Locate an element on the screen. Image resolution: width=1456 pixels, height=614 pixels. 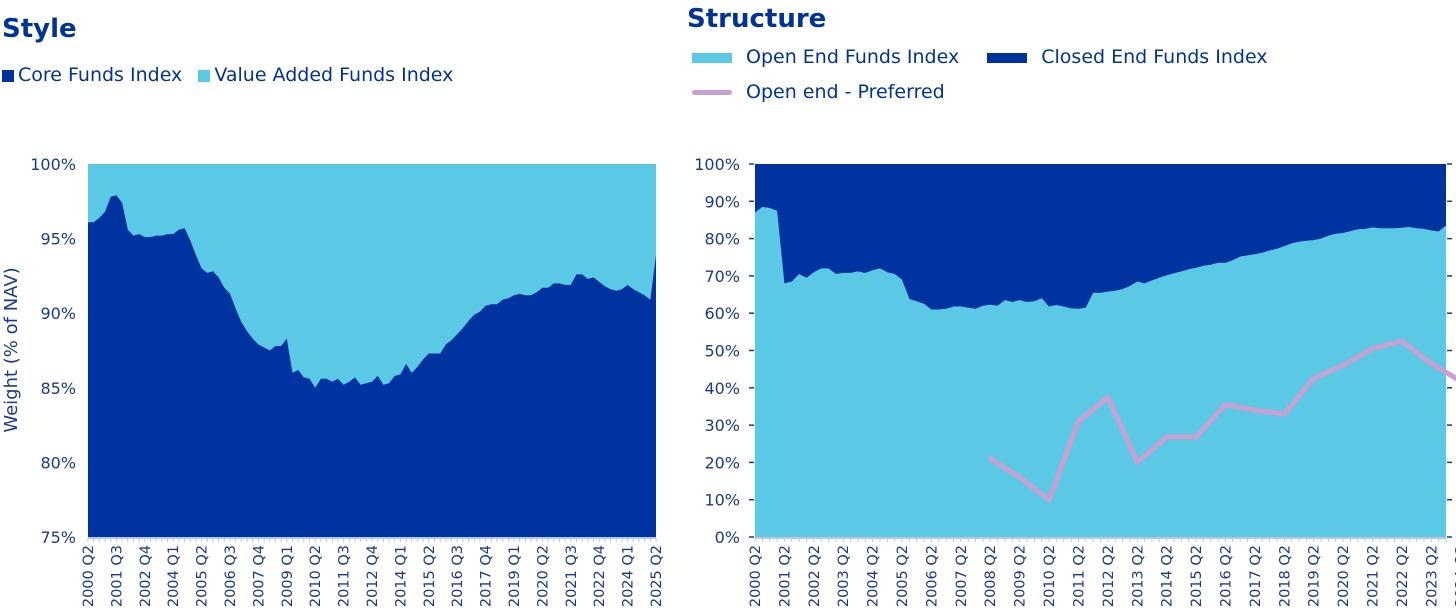
x-tick-label: 2004 Q2 is located at coordinates (874, 576).